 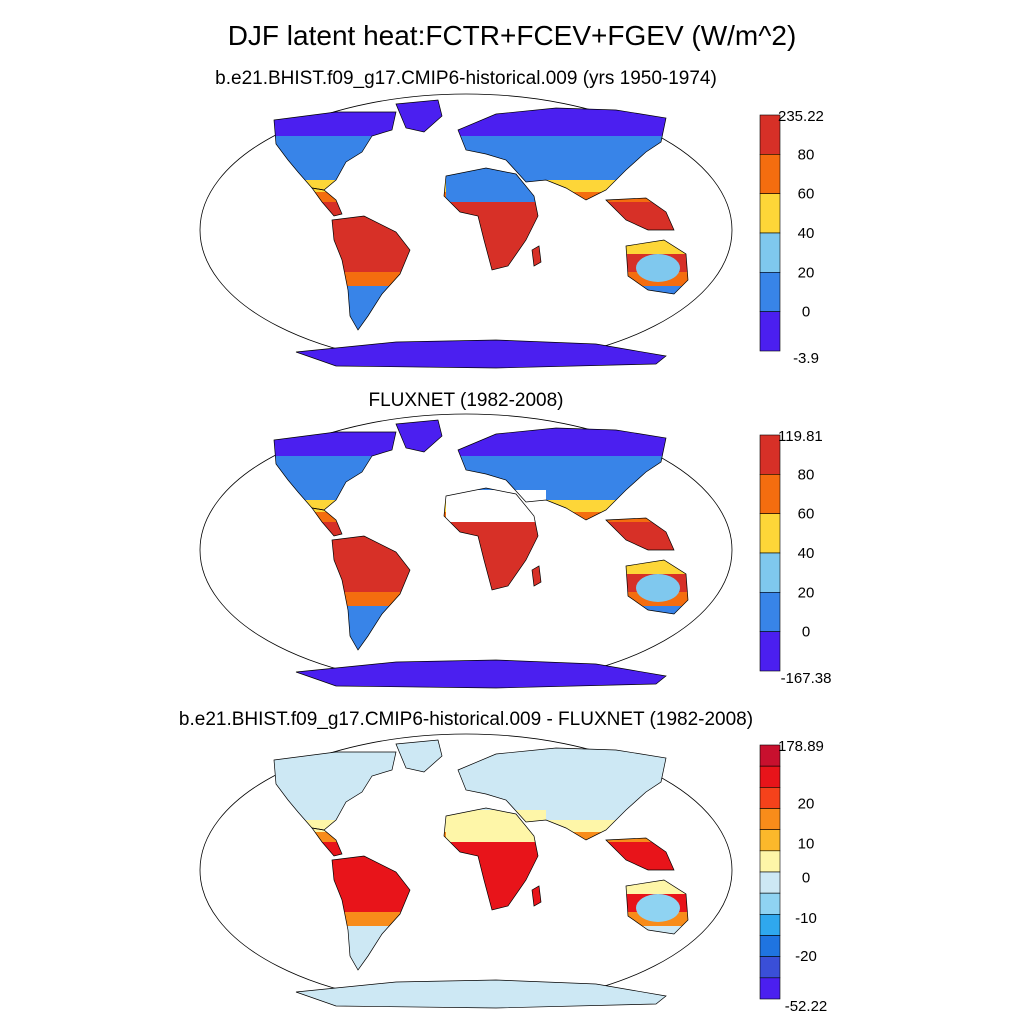 What do you see at coordinates (806, 956) in the screenshot?
I see `colorbar-label: -20` at bounding box center [806, 956].